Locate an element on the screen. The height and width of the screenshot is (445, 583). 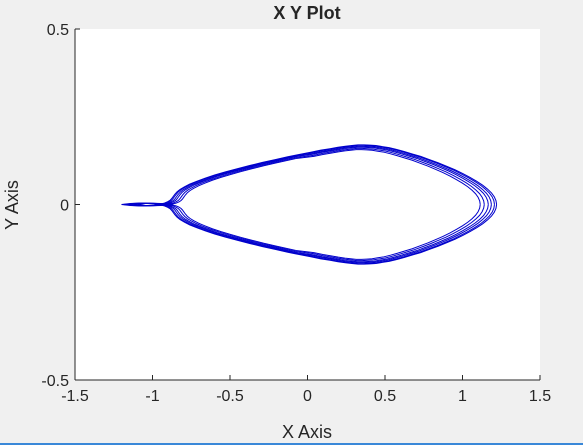
x-tick-label: -1 is located at coordinates (152, 396).